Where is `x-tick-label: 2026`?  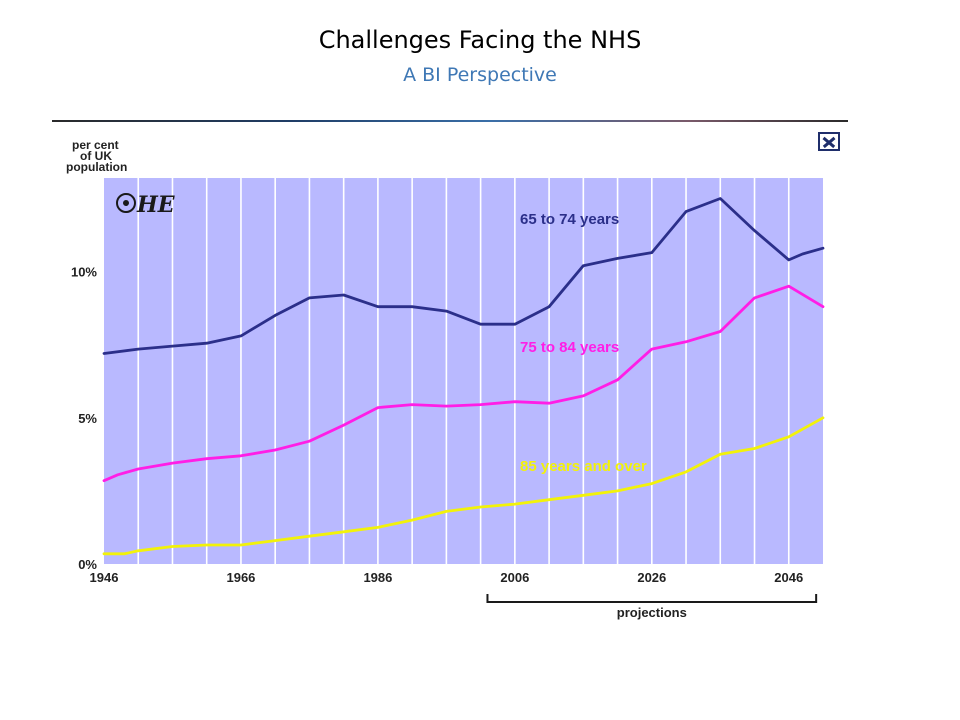
x-tick-label: 2026 is located at coordinates (651, 577).